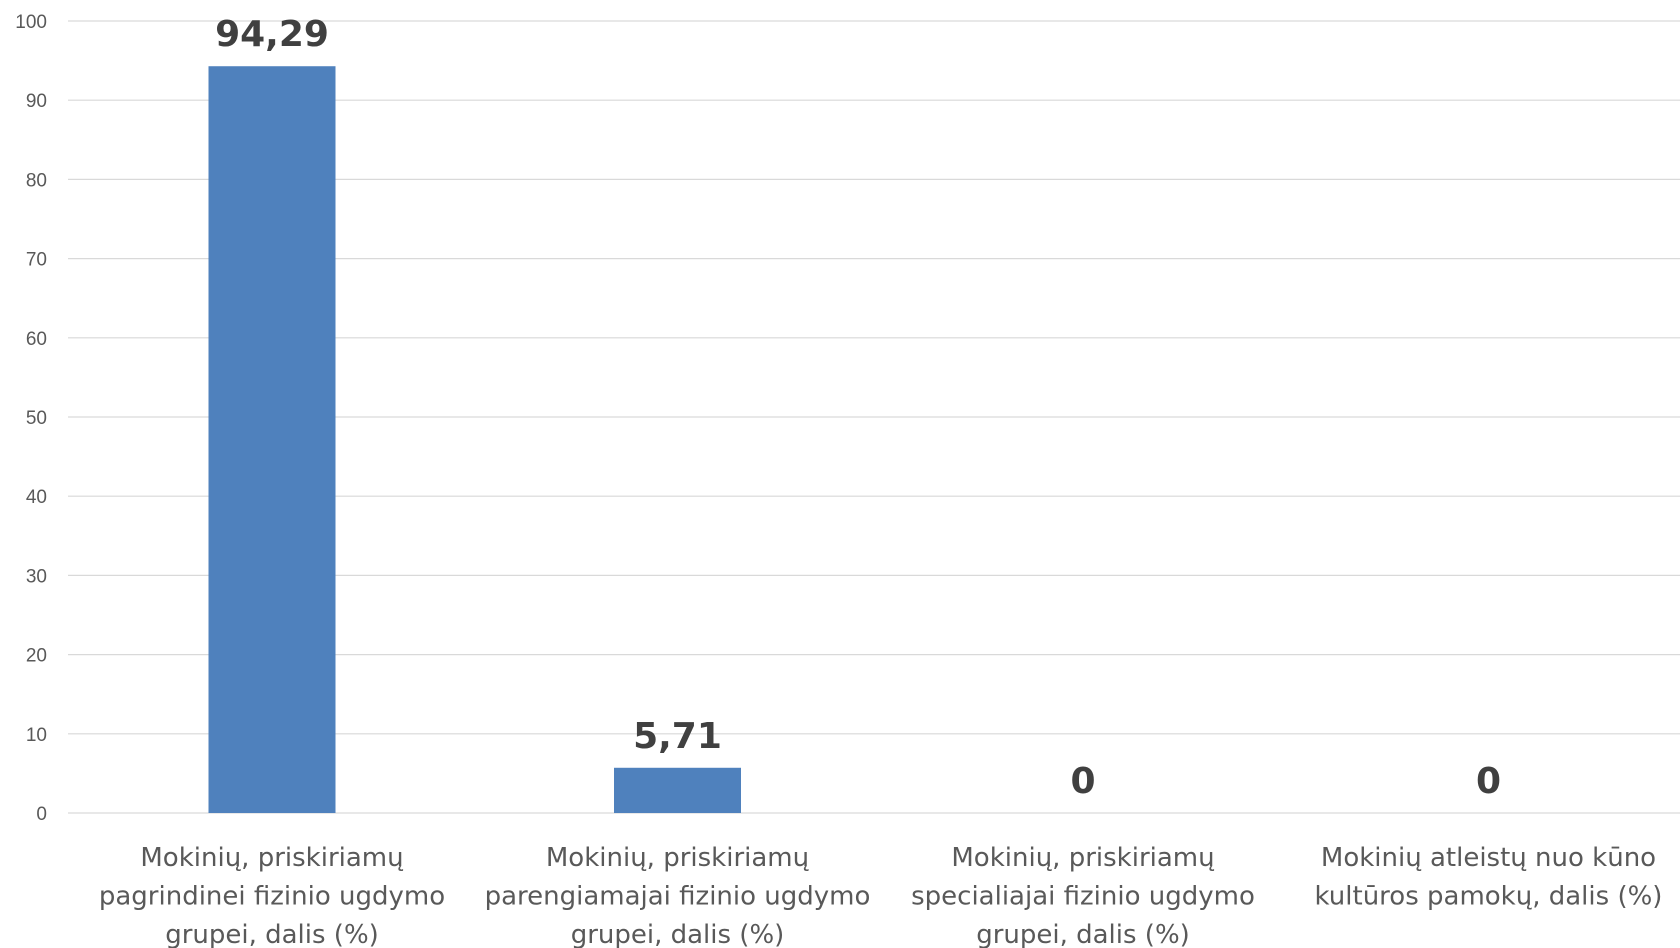 The image size is (1680, 948). I want to click on y-tick-label: 70, so click(36, 260).